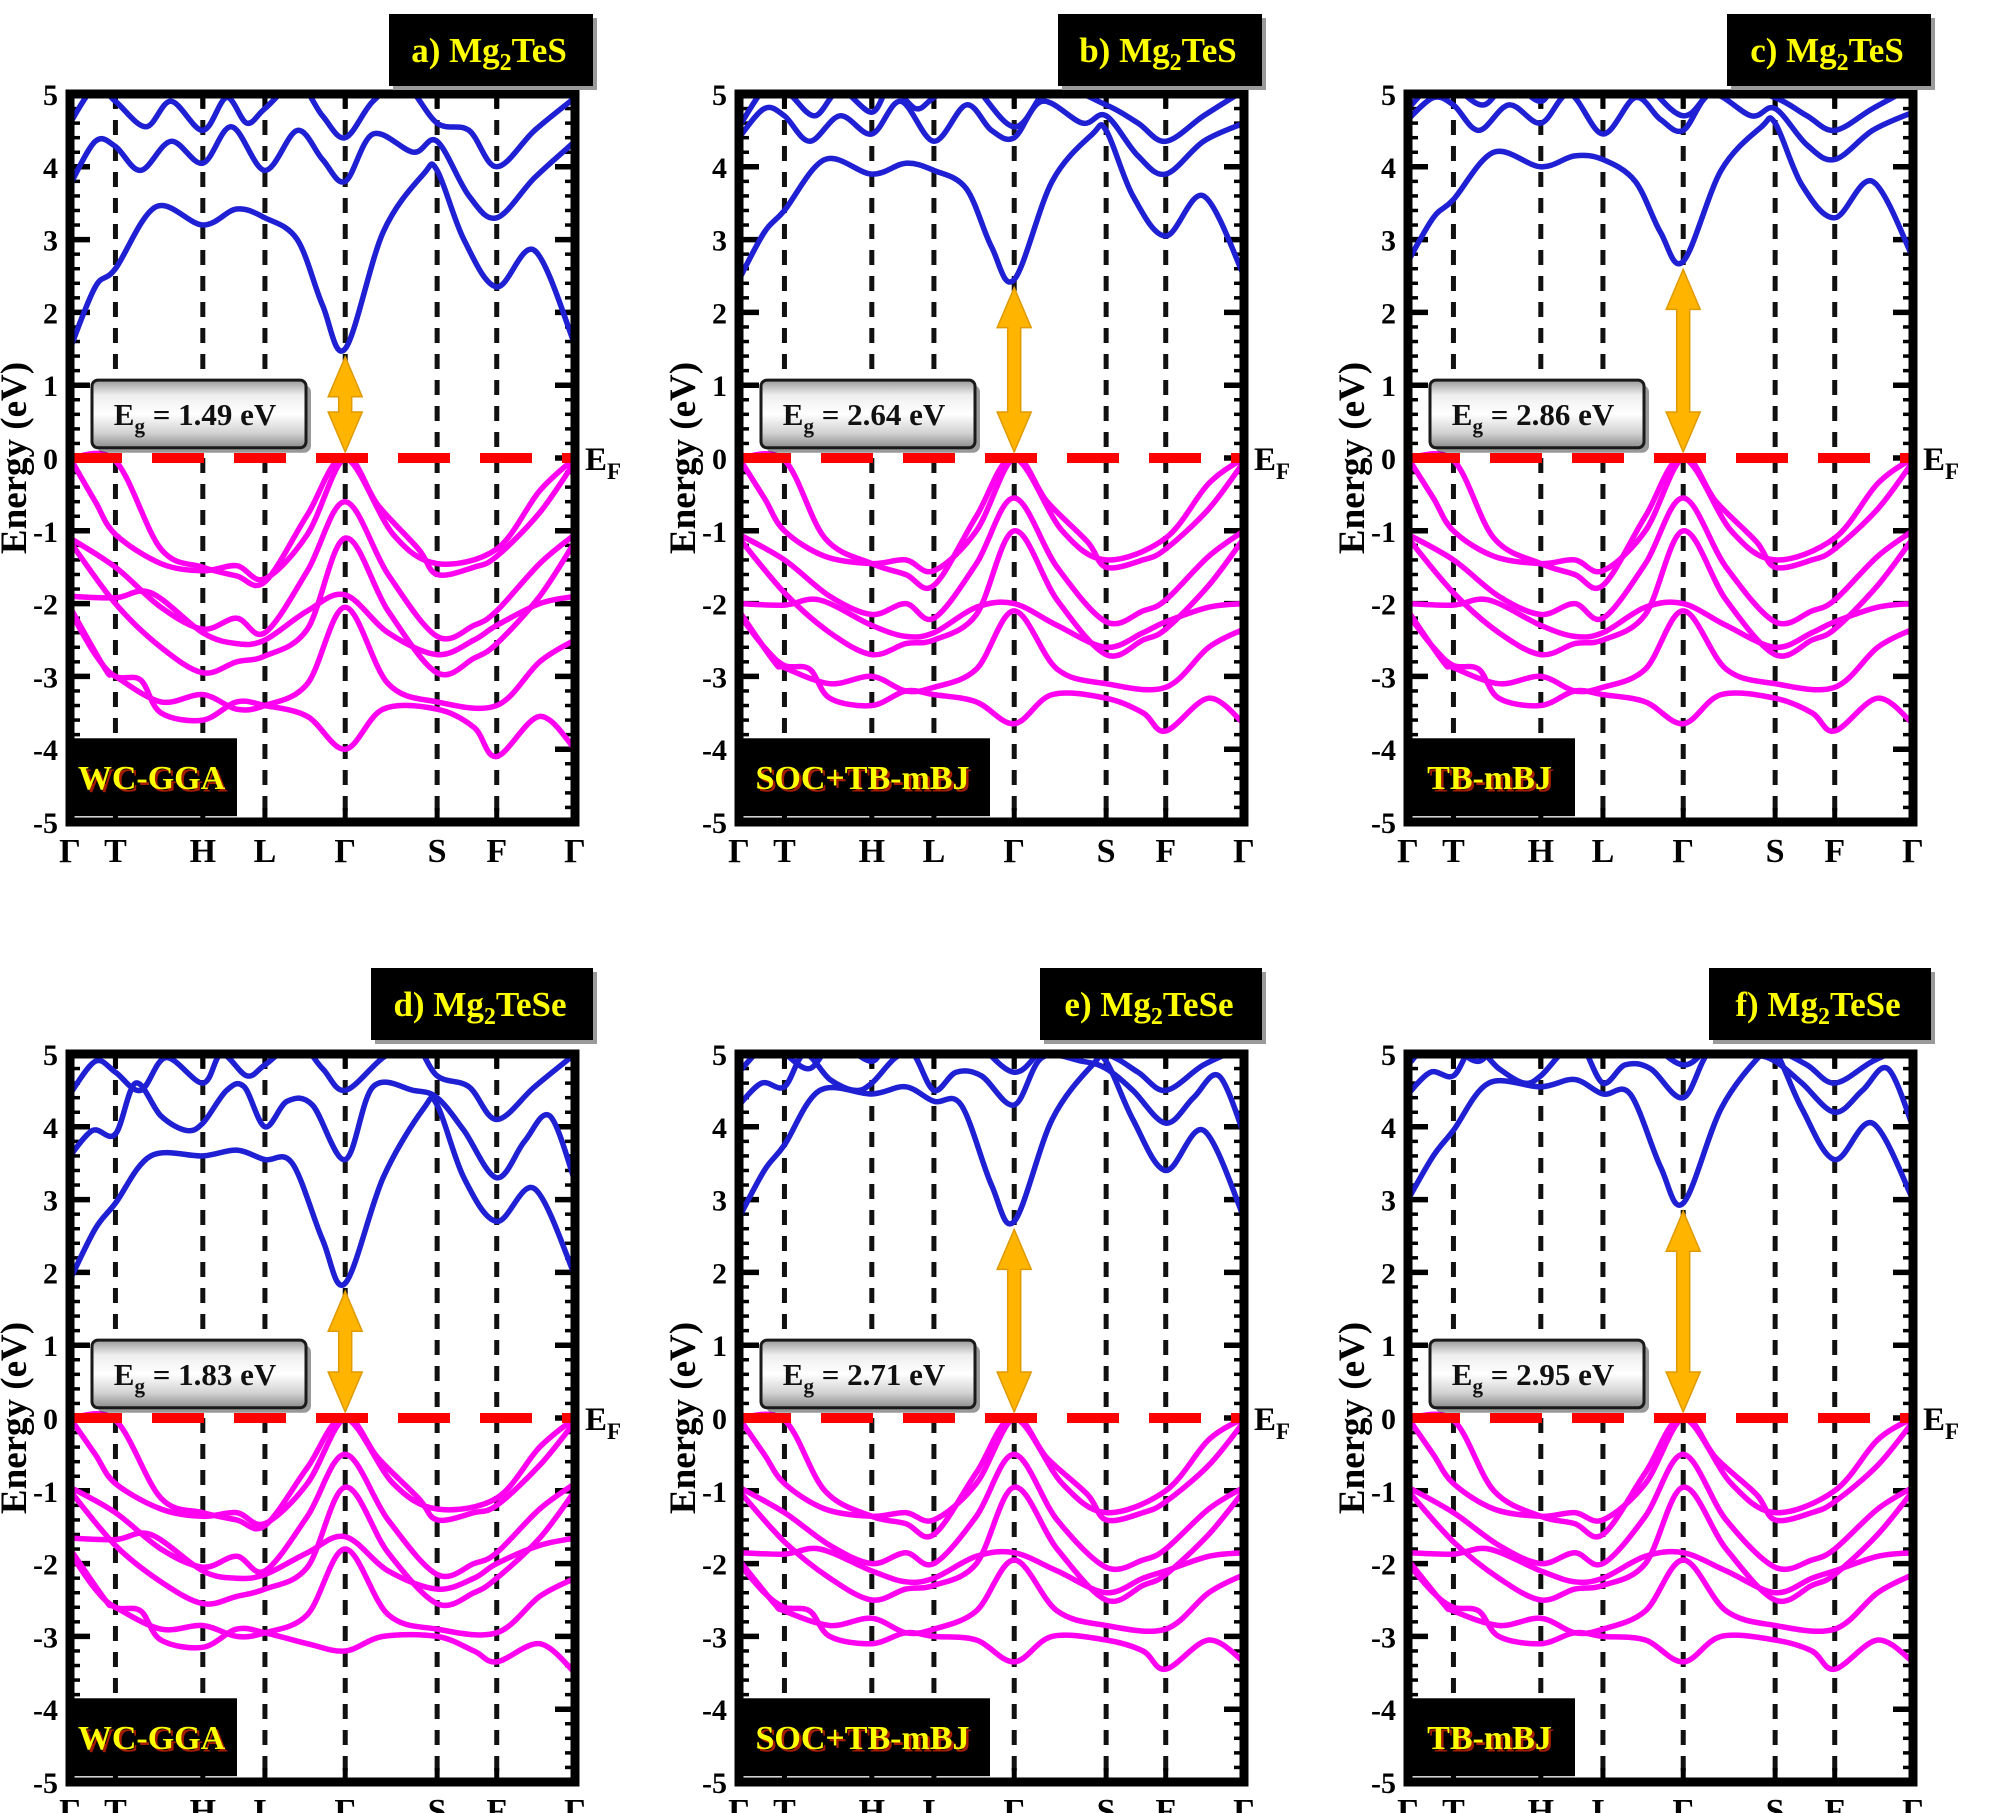 This screenshot has width=2008, height=1813. Describe the element at coordinates (1817, 1007) in the screenshot. I see `panel-title: f) Mg2TeSe` at that location.